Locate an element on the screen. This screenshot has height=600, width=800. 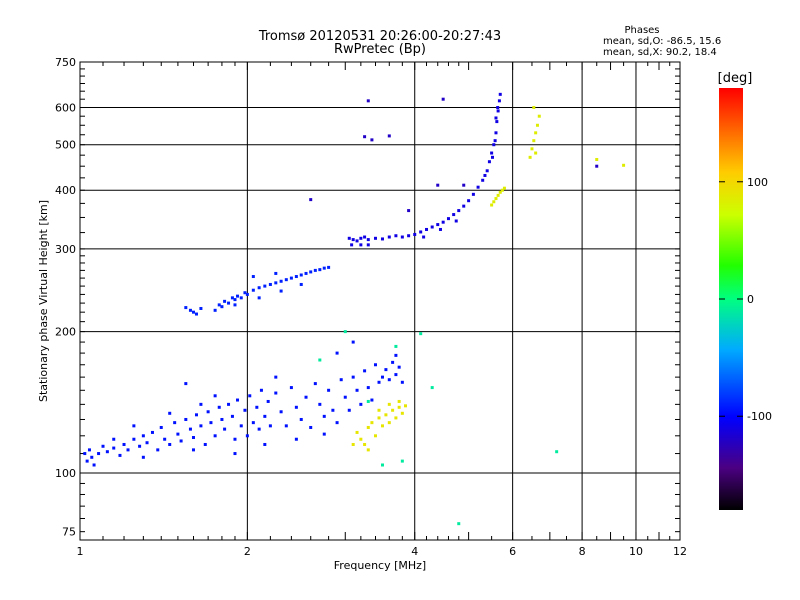
y-axis-label: Stationary phase Virtual Height [km] is located at coordinates (43, 301).